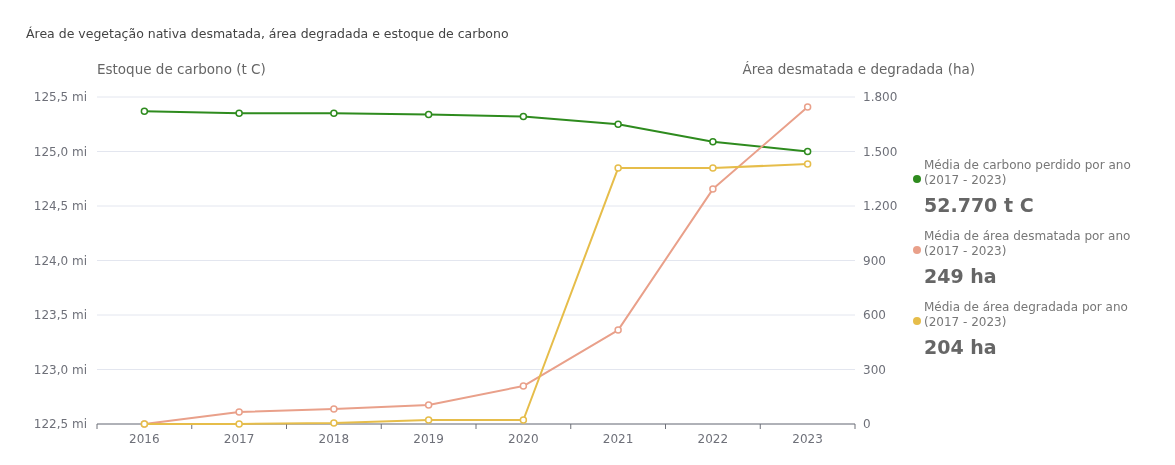  Describe the element at coordinates (428, 439) in the screenshot. I see `x-tick-label: 2019` at that location.